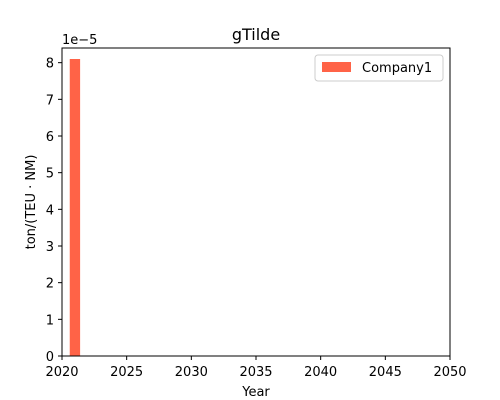  What do you see at coordinates (255, 392) in the screenshot?
I see `x-axis-label: Year` at bounding box center [255, 392].